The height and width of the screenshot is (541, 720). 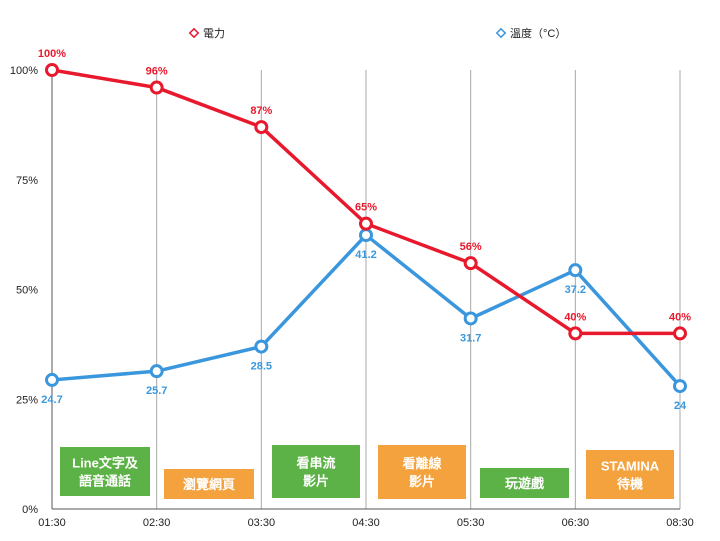 What do you see at coordinates (194, 33) in the screenshot?
I see `legend-marker-power` at bounding box center [194, 33].